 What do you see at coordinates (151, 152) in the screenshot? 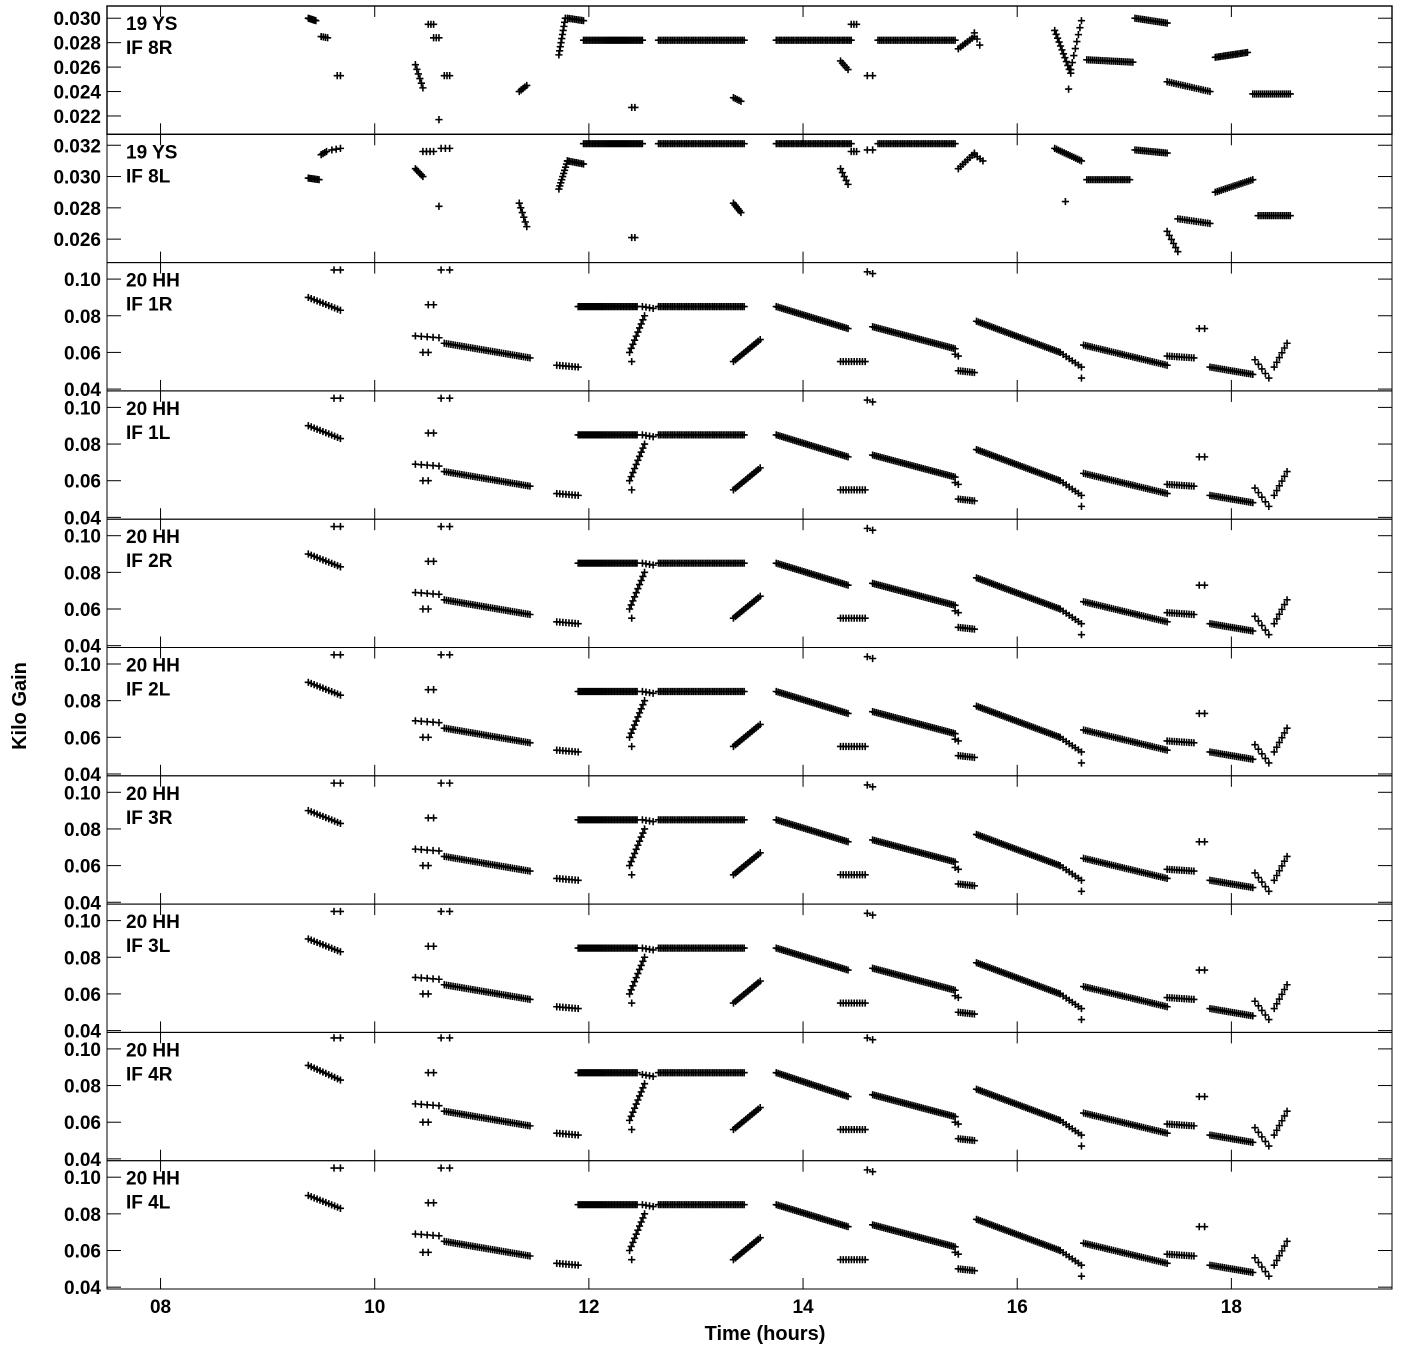
I see `panel-station-label: 19 YS` at bounding box center [151, 152].